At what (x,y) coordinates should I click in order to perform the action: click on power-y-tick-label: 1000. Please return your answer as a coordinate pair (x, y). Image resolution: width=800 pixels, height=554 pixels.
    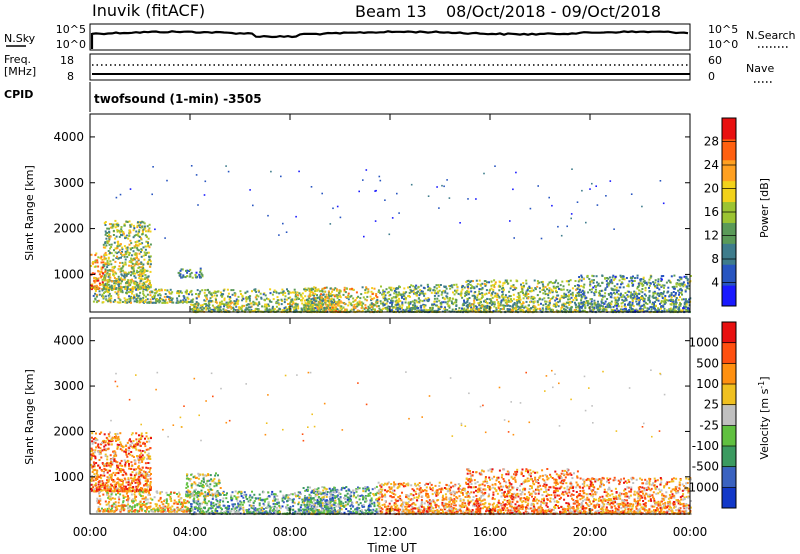
    Looking at the image, I should click on (68, 274).